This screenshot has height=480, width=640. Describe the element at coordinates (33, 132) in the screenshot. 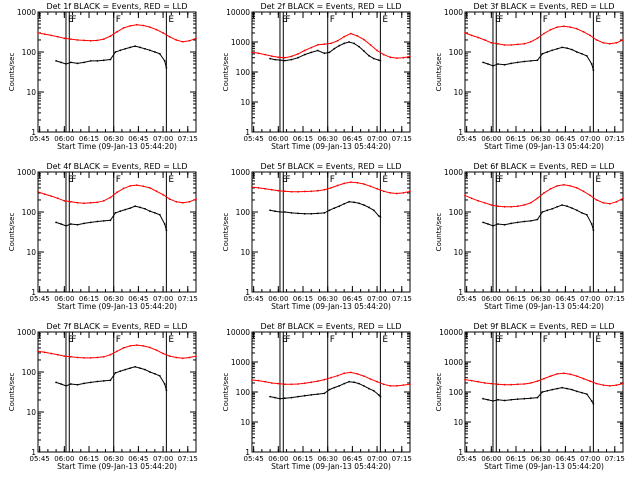

I see `y-tick-label: 1` at that location.